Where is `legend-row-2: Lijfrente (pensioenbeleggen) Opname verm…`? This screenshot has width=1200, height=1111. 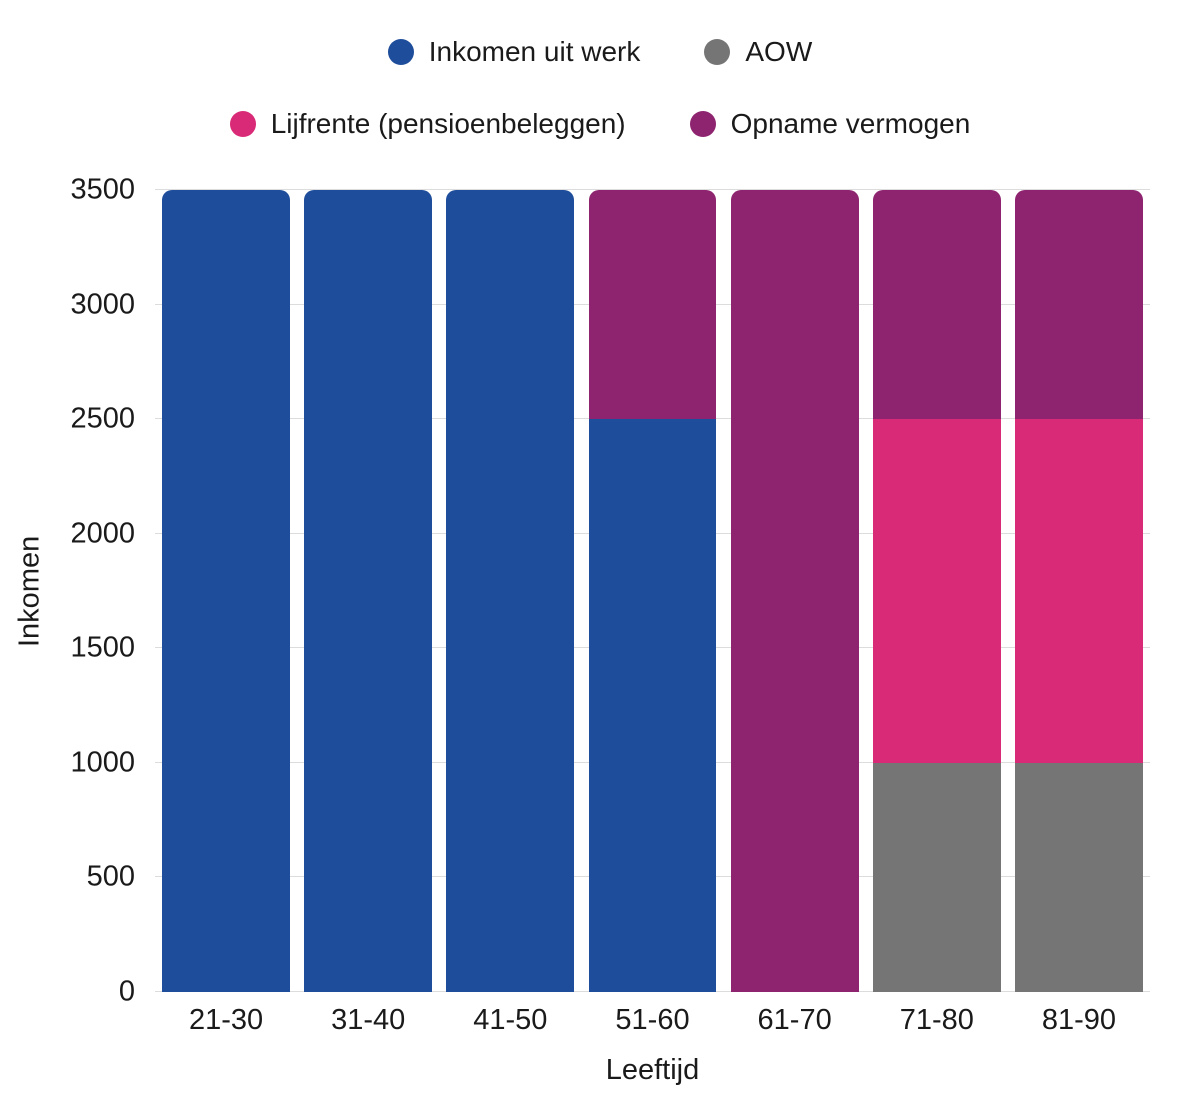 legend-row-2: Lijfrente (pensioenbeleggen) Opname verm… is located at coordinates (600, 124).